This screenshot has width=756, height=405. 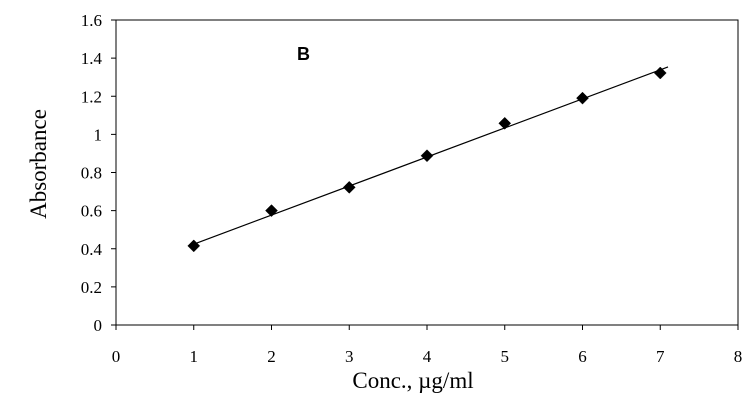 What do you see at coordinates (116, 356) in the screenshot?
I see `x-tick-label: 0` at bounding box center [116, 356].